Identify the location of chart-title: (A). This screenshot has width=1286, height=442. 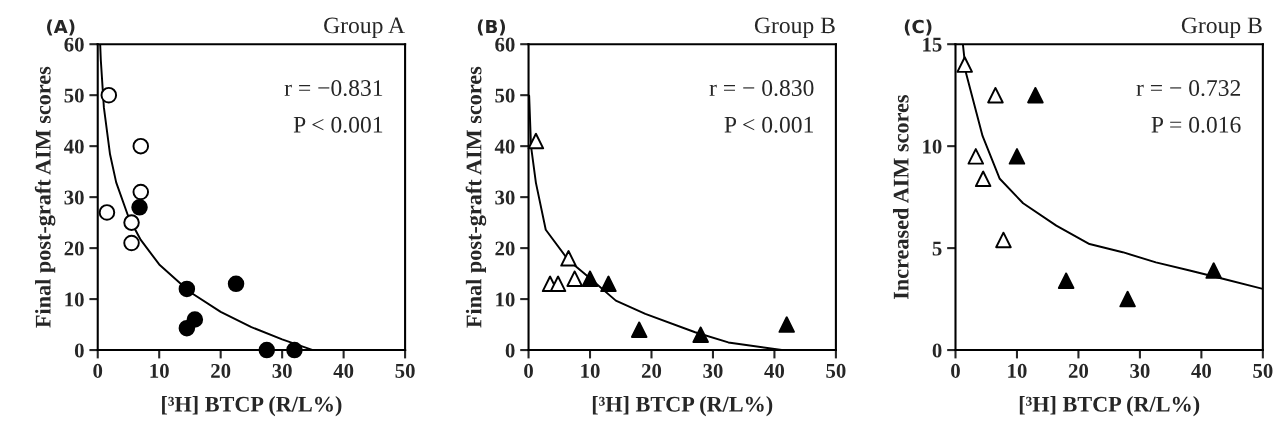
(61, 27).